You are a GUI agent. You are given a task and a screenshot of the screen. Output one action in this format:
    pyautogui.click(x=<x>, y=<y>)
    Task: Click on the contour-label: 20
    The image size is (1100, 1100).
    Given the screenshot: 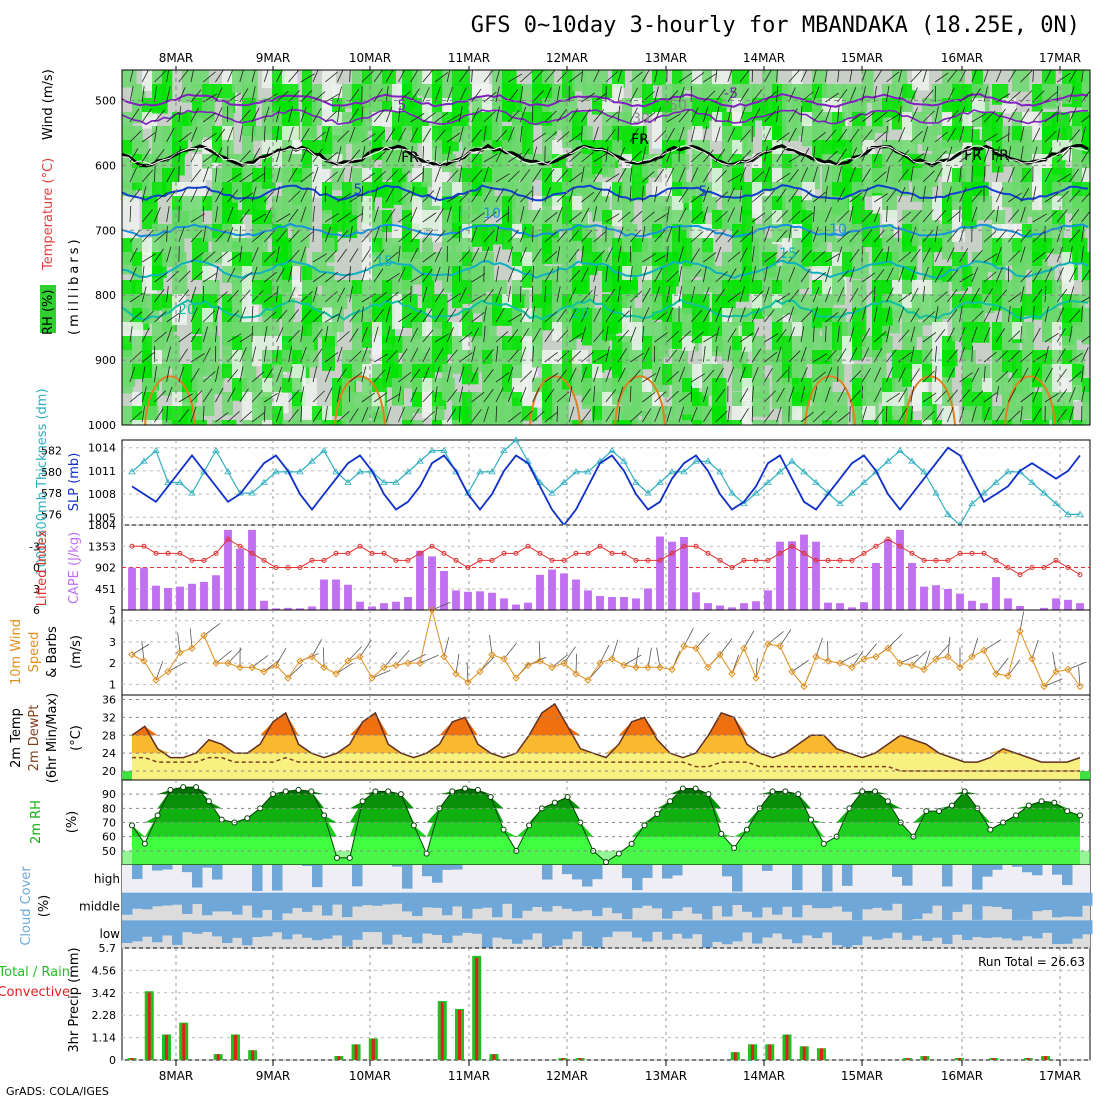 What is the action you would take?
    pyautogui.click(x=580, y=314)
    